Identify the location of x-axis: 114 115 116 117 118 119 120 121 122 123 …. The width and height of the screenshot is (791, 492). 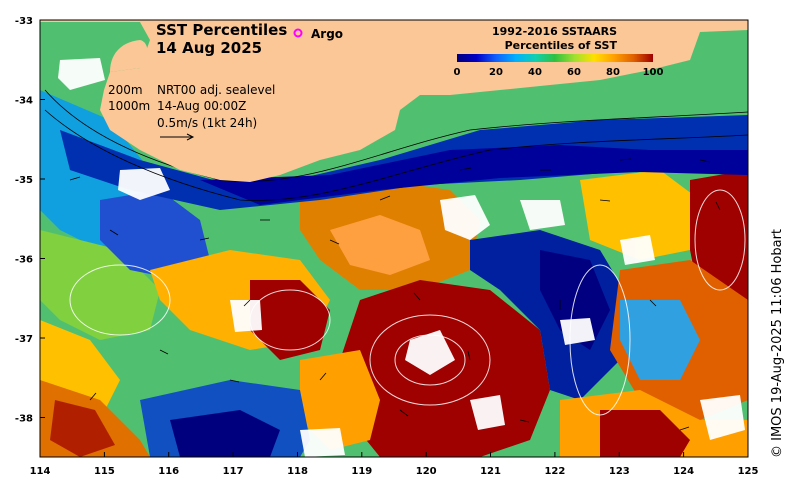
(394, 464).